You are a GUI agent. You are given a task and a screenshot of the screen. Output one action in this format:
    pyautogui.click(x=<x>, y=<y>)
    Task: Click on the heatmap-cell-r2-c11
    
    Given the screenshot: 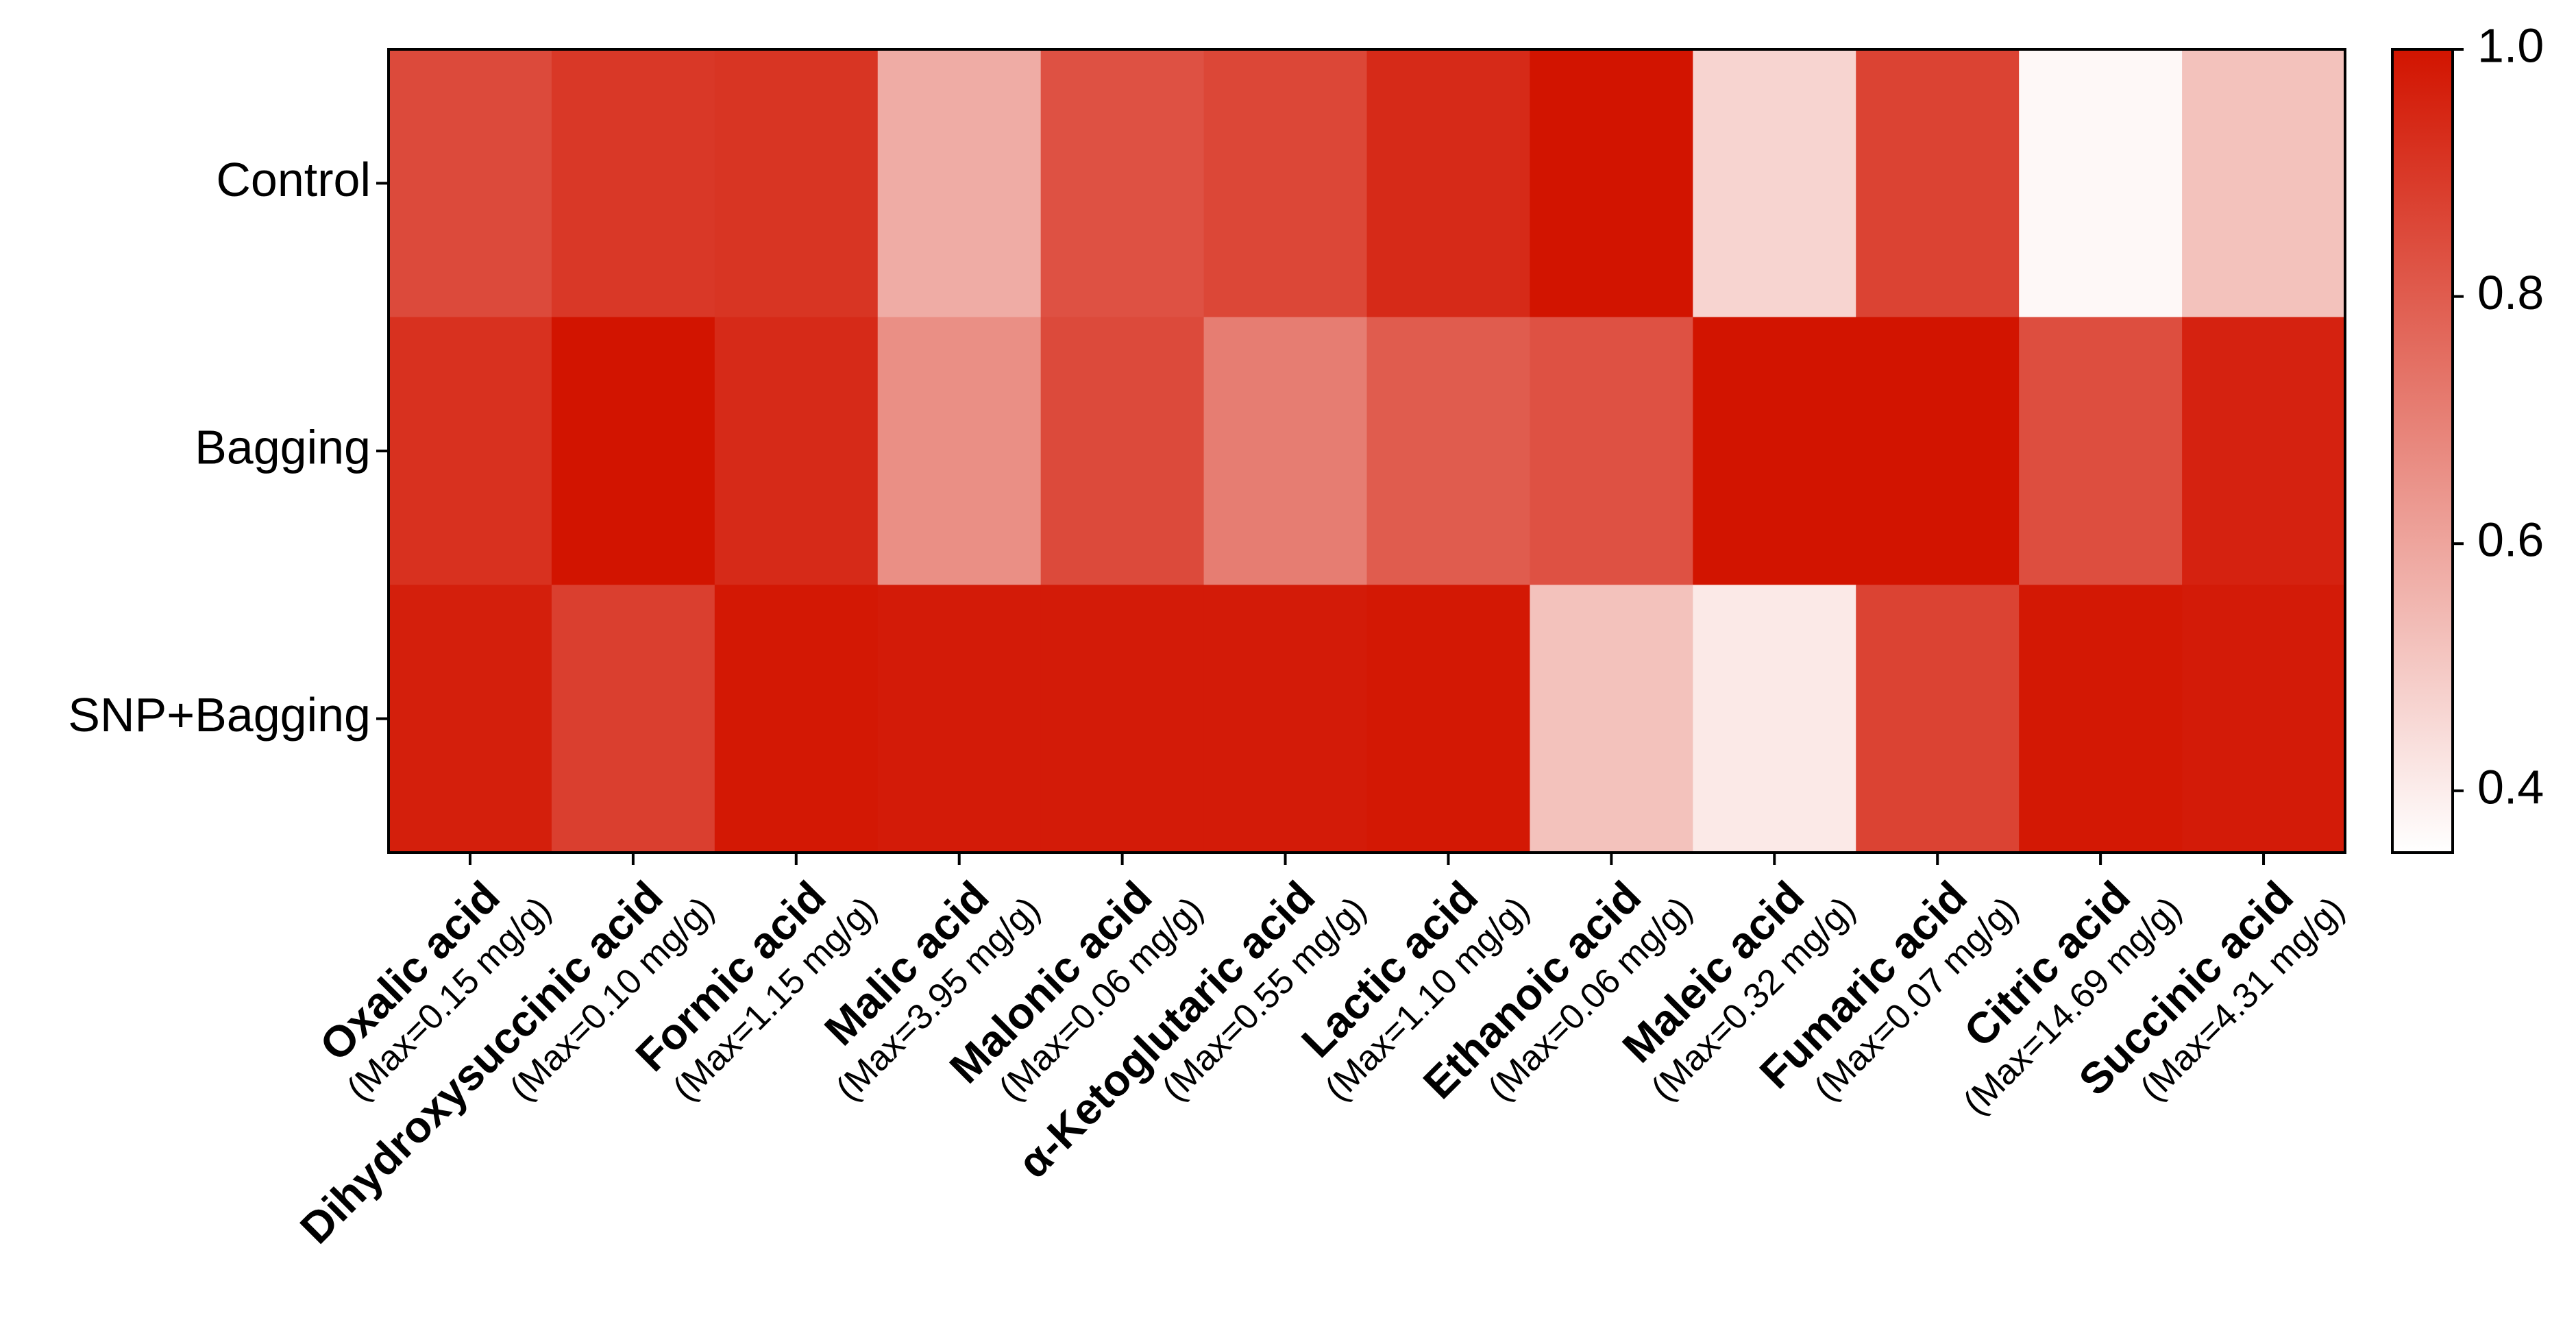 What is the action you would take?
    pyautogui.click(x=2264, y=719)
    